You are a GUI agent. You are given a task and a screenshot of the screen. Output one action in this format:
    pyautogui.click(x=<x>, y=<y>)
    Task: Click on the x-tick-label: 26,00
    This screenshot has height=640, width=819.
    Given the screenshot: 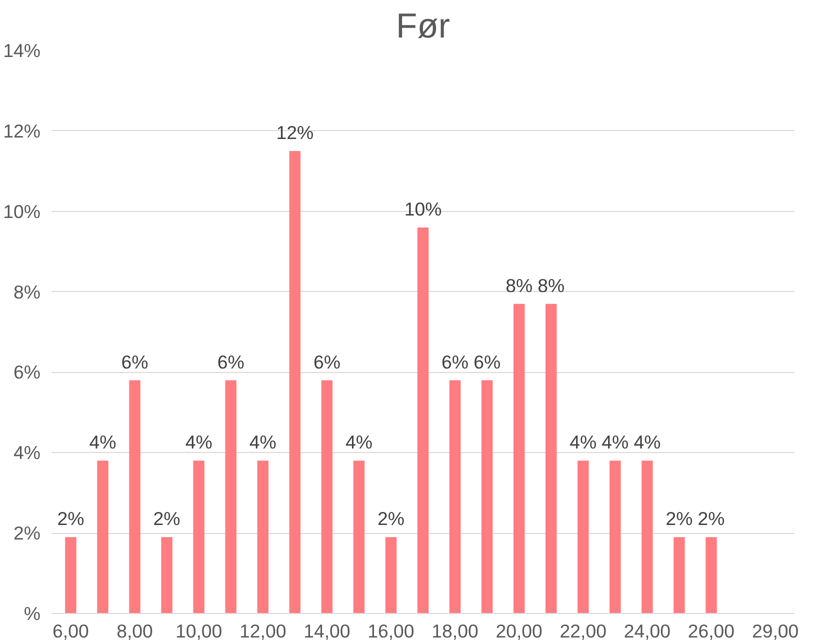 What is the action you would take?
    pyautogui.click(x=711, y=630)
    